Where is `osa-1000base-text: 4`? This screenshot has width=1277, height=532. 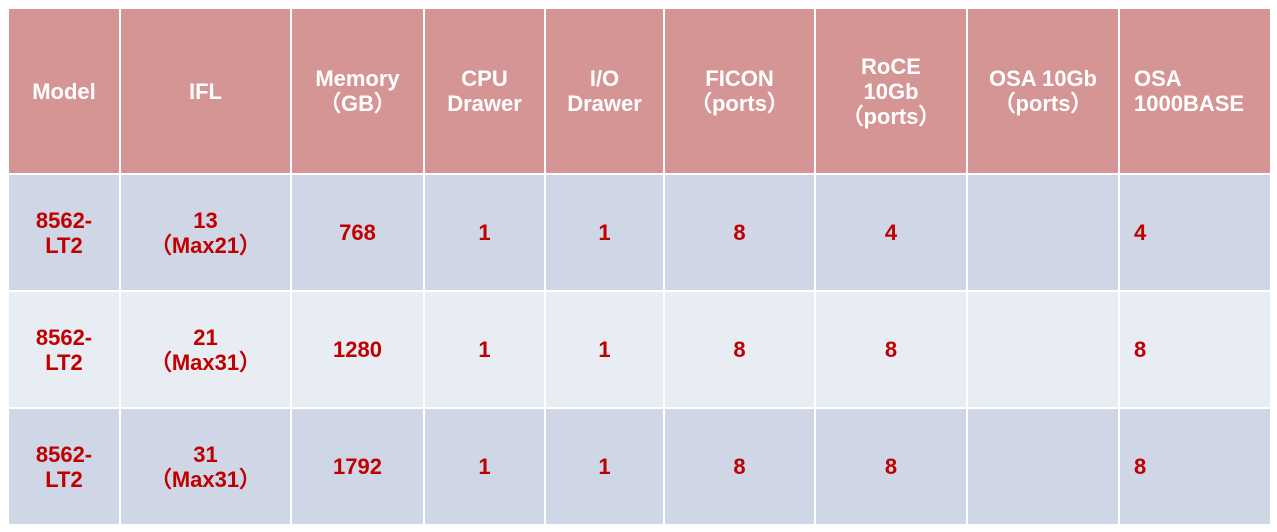
osa-1000base-text: 4 is located at coordinates (1140, 232).